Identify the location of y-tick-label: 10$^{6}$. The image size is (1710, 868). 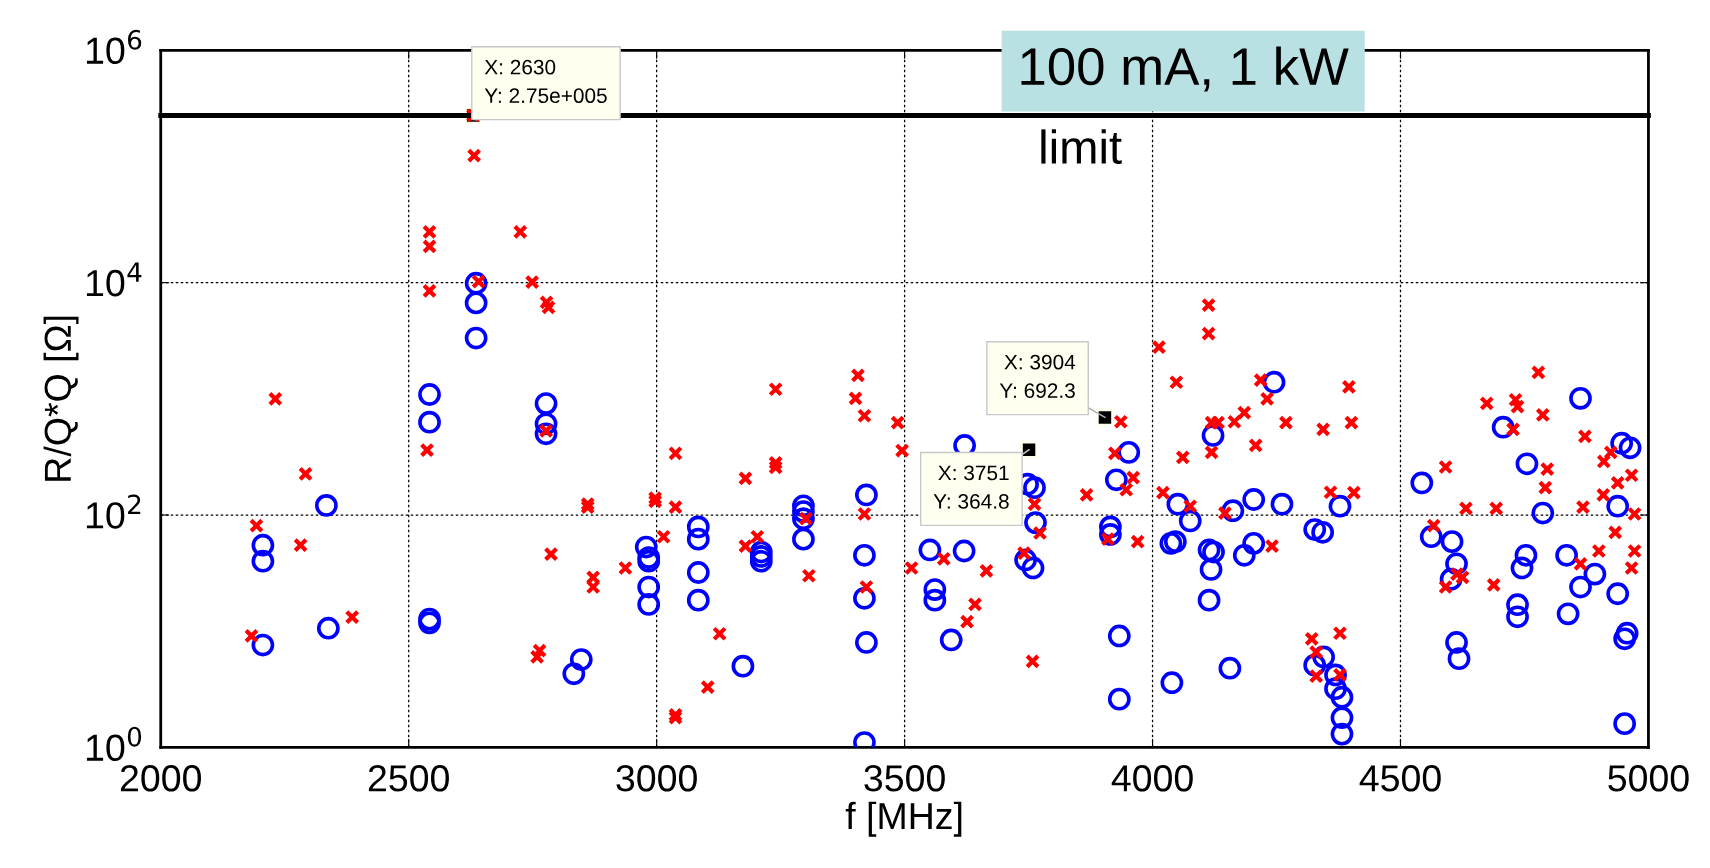
(114, 47).